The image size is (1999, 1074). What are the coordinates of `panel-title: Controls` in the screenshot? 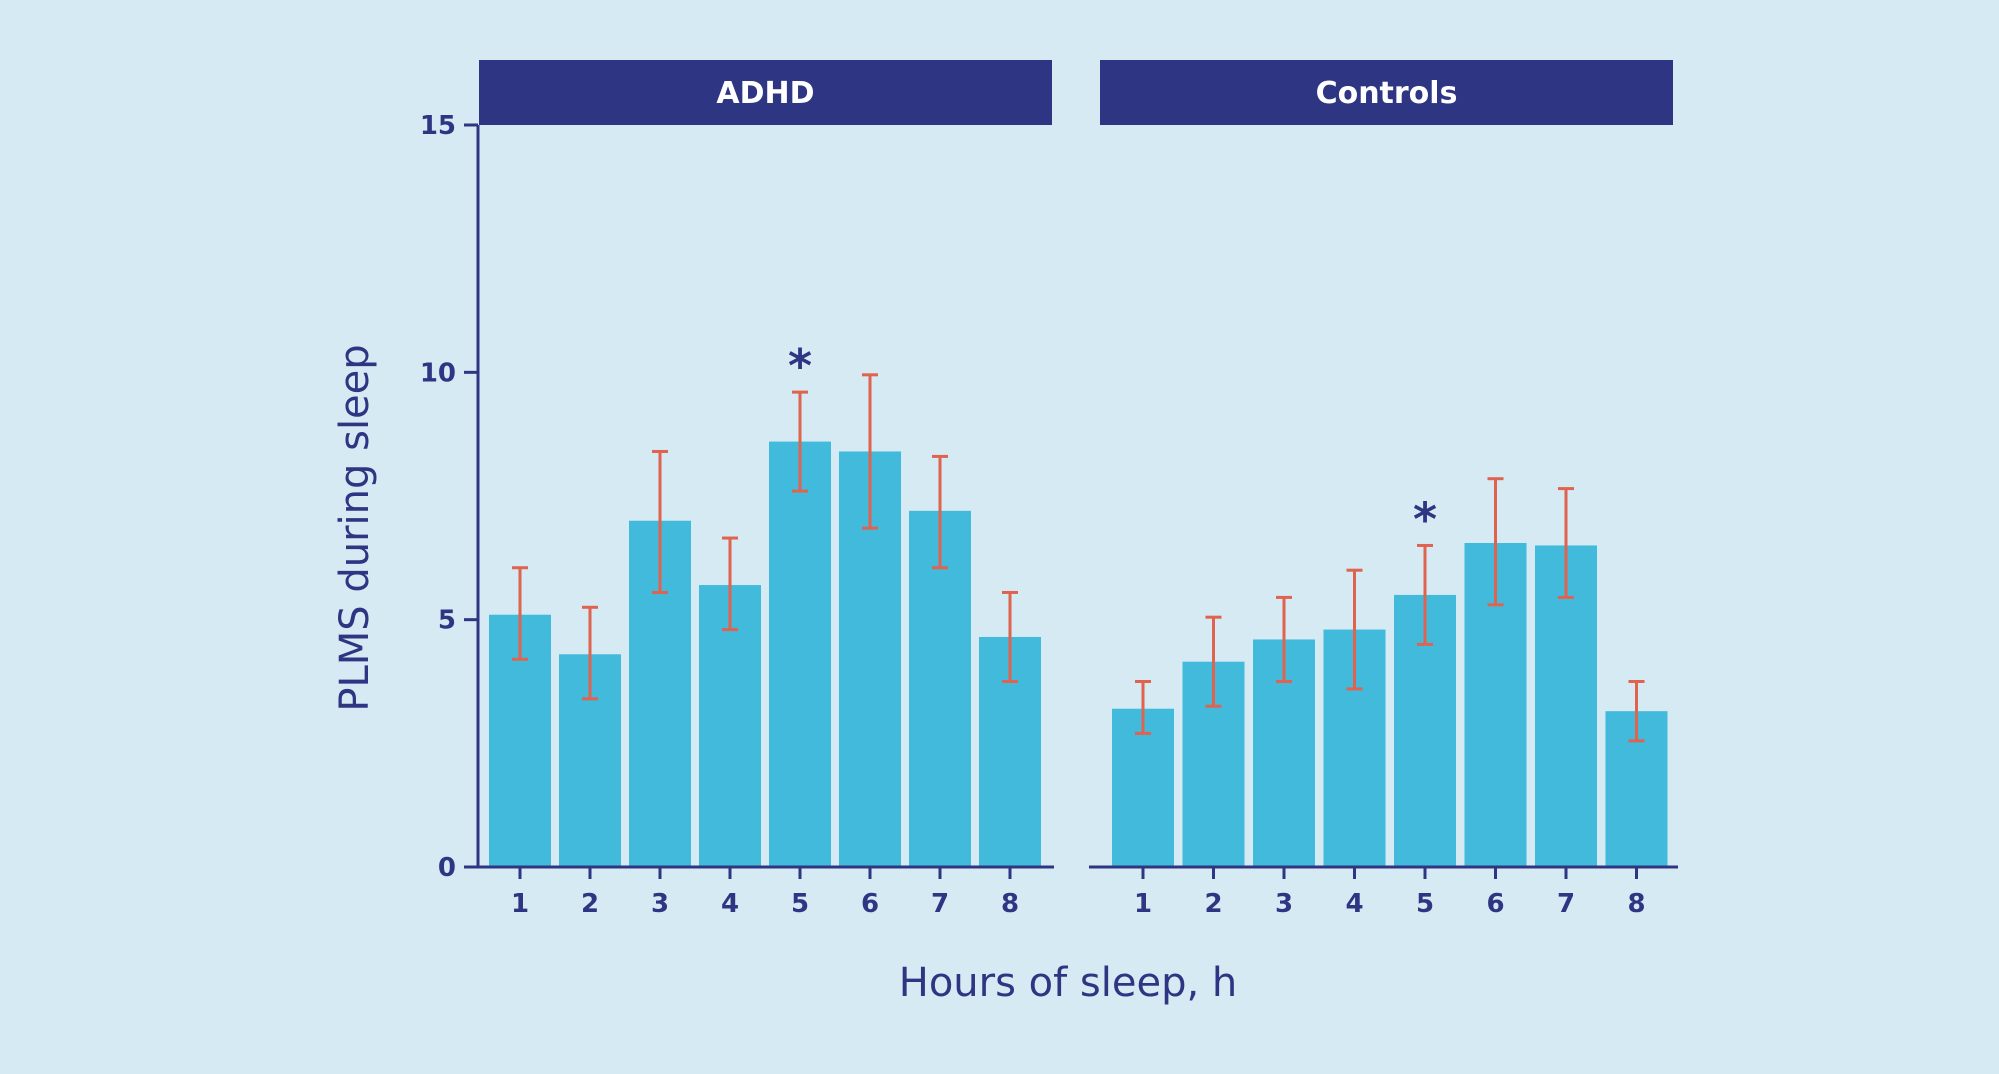 It's located at (1387, 93).